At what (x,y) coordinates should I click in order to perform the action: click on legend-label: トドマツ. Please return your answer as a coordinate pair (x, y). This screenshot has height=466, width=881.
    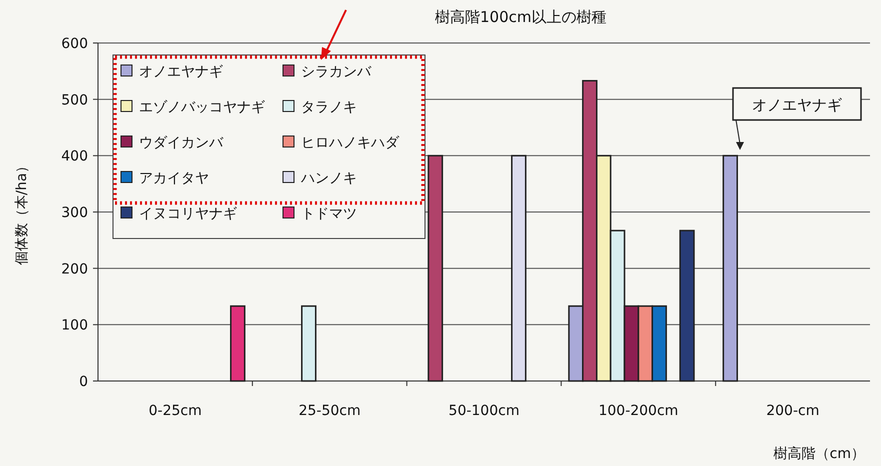
    Looking at the image, I should click on (329, 214).